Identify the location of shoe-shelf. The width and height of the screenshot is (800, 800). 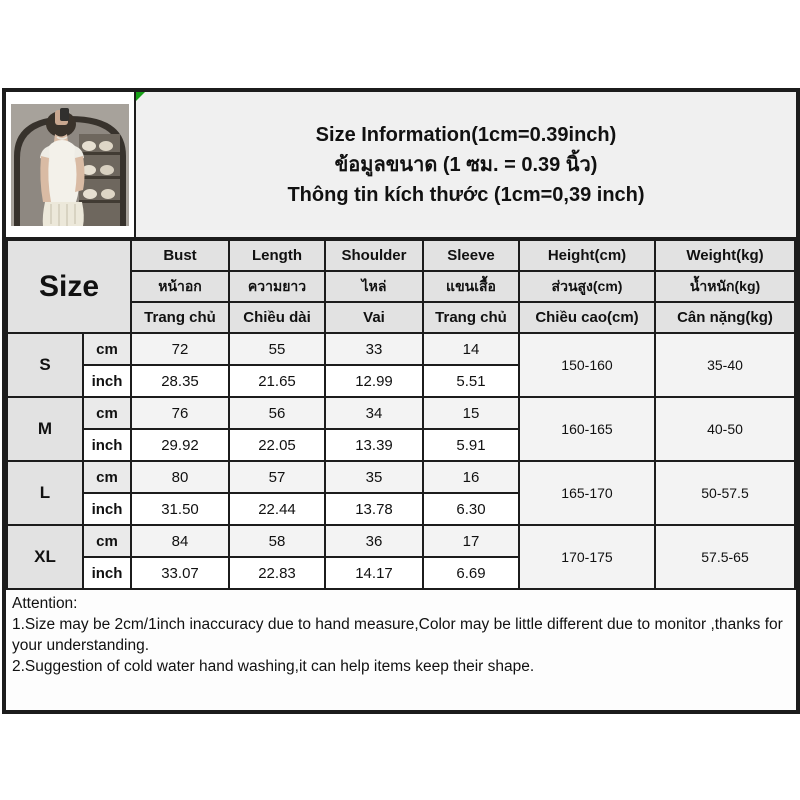
(99, 179).